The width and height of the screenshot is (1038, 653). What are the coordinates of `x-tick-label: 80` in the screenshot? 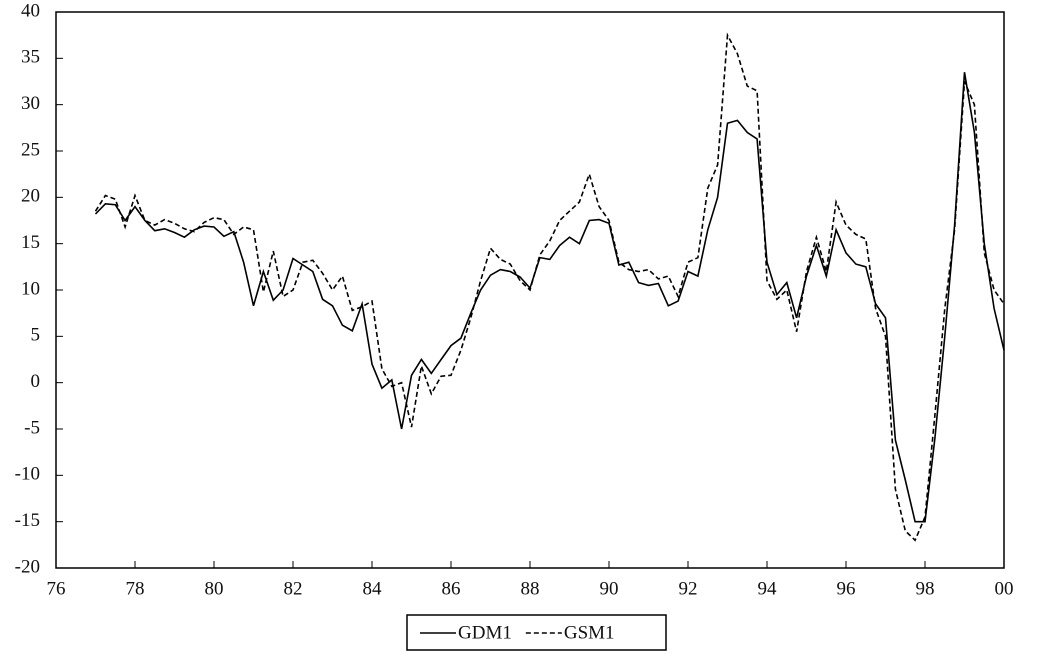 It's located at (214, 588).